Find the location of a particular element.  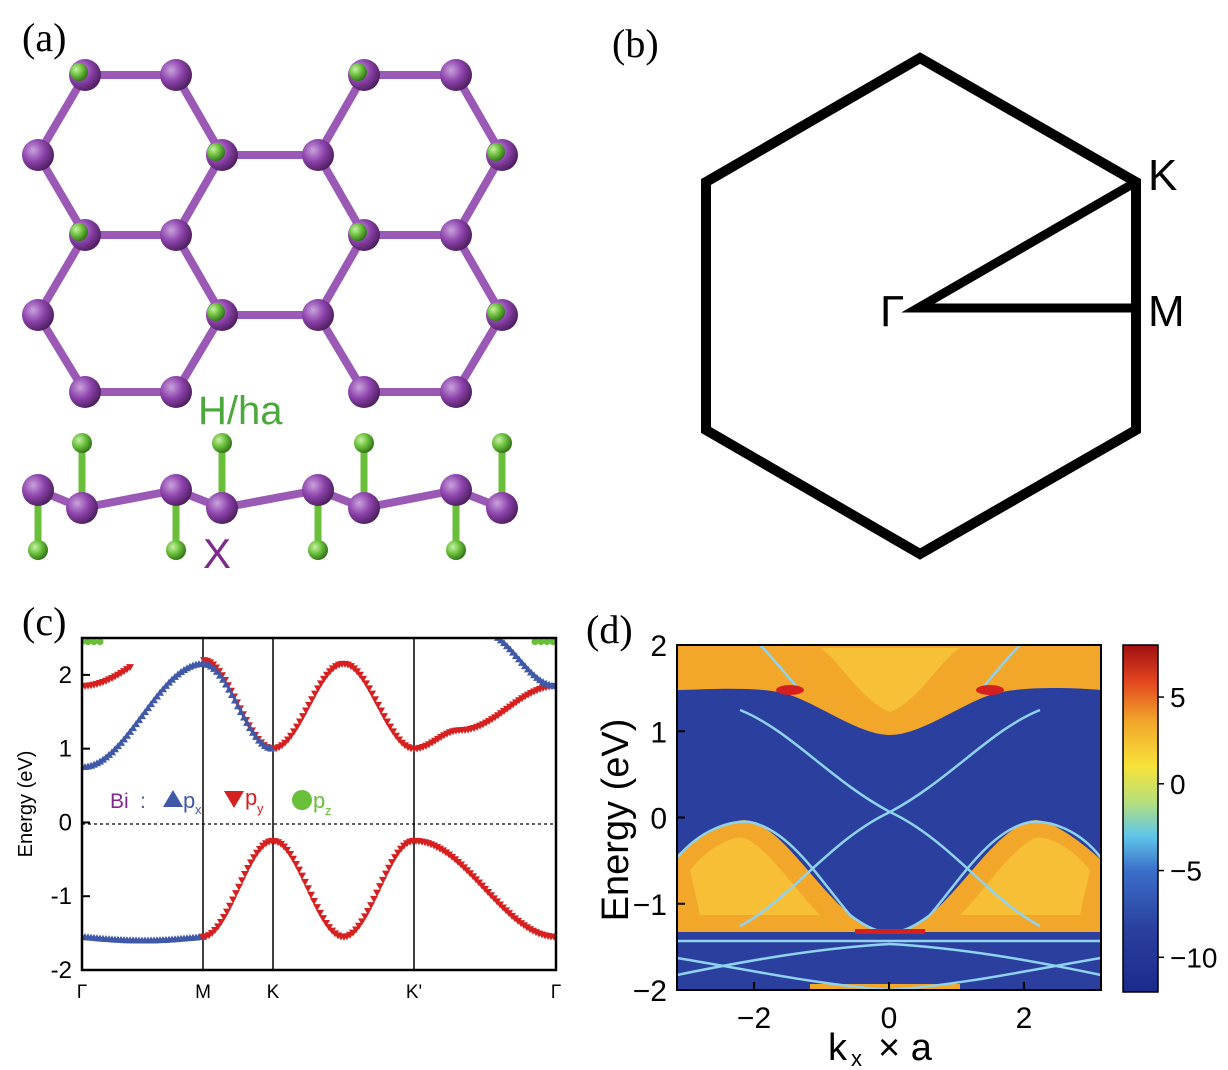

orbital-legend: Bi : p x p y p z is located at coordinates (221, 801).